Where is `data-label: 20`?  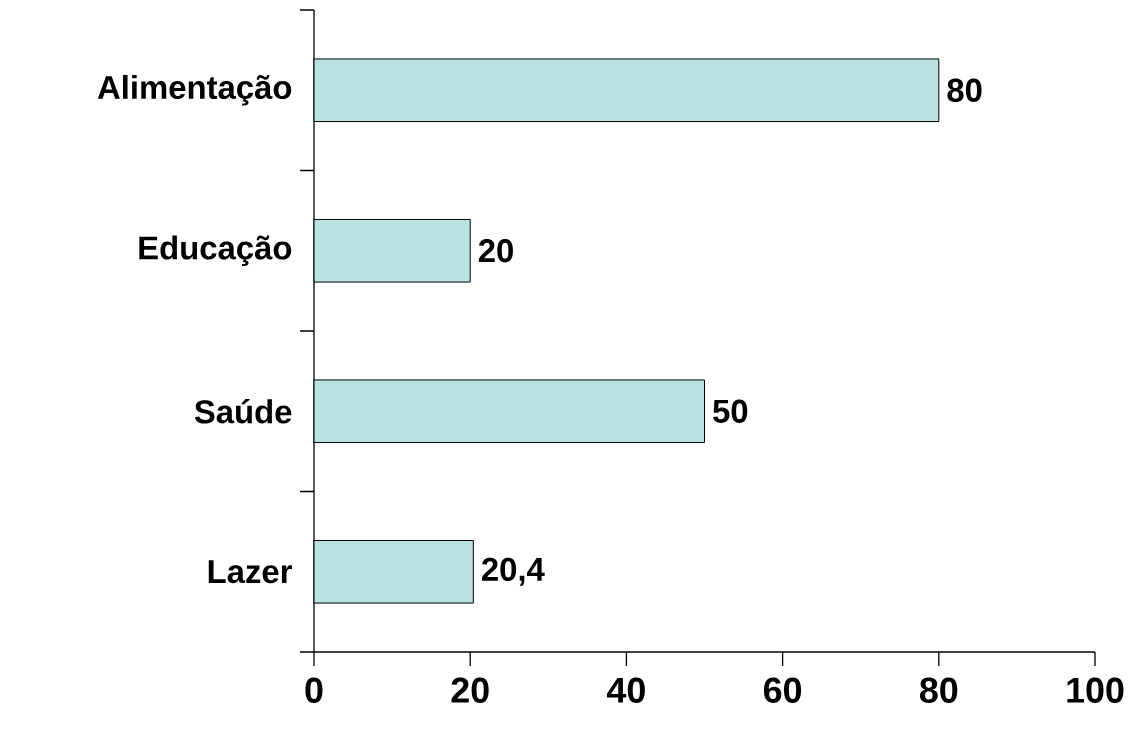 data-label: 20 is located at coordinates (495, 251).